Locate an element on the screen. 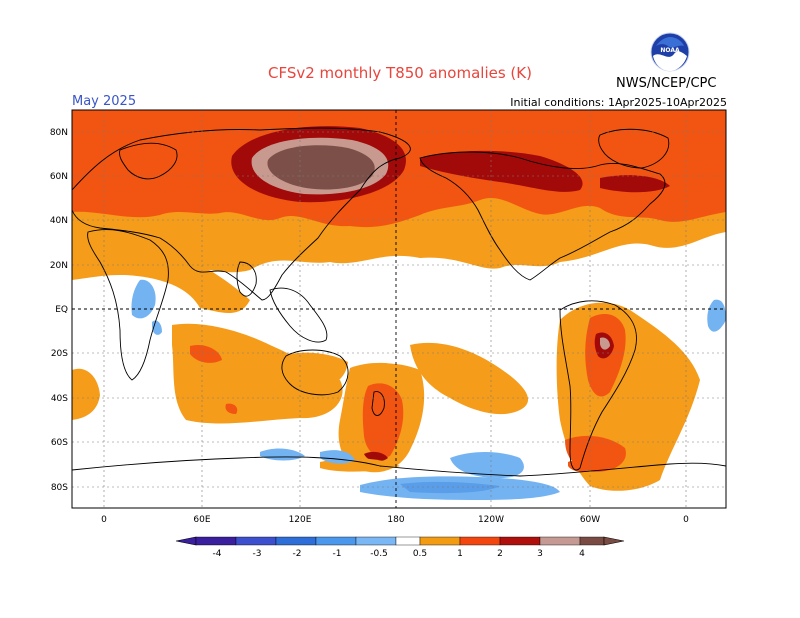 The image size is (800, 618). lon-label: 180 is located at coordinates (395, 520).